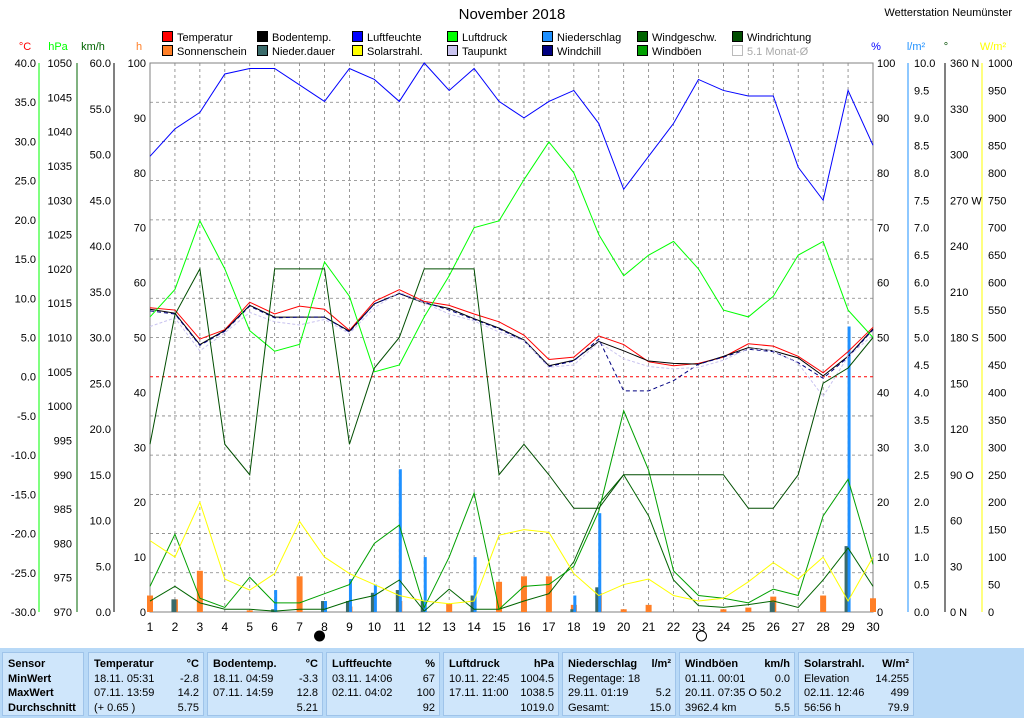  What do you see at coordinates (100, 522) in the screenshot?
I see `tick-label-wind: 10.0` at bounding box center [100, 522].